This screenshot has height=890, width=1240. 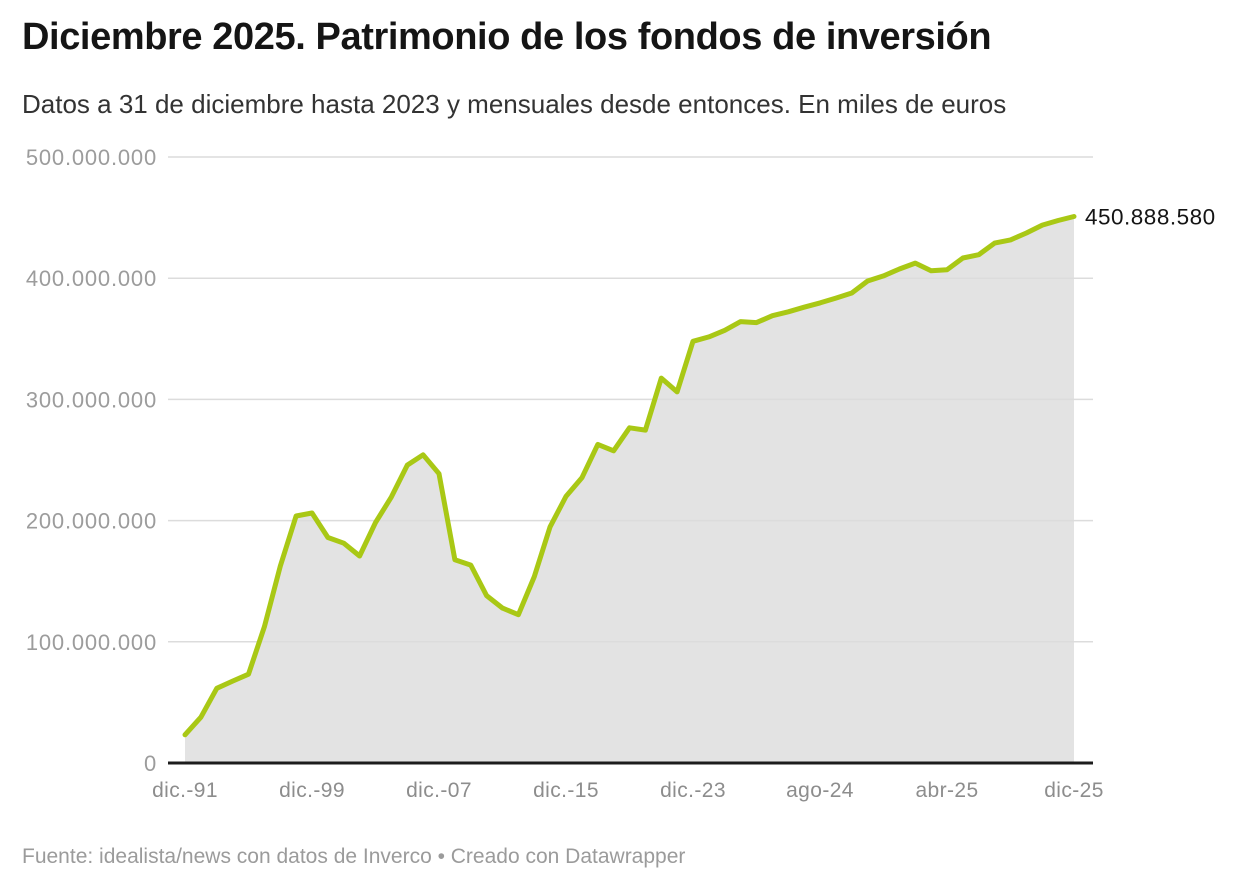 I want to click on x-tick-label: dic-25, so click(x=1074, y=790).